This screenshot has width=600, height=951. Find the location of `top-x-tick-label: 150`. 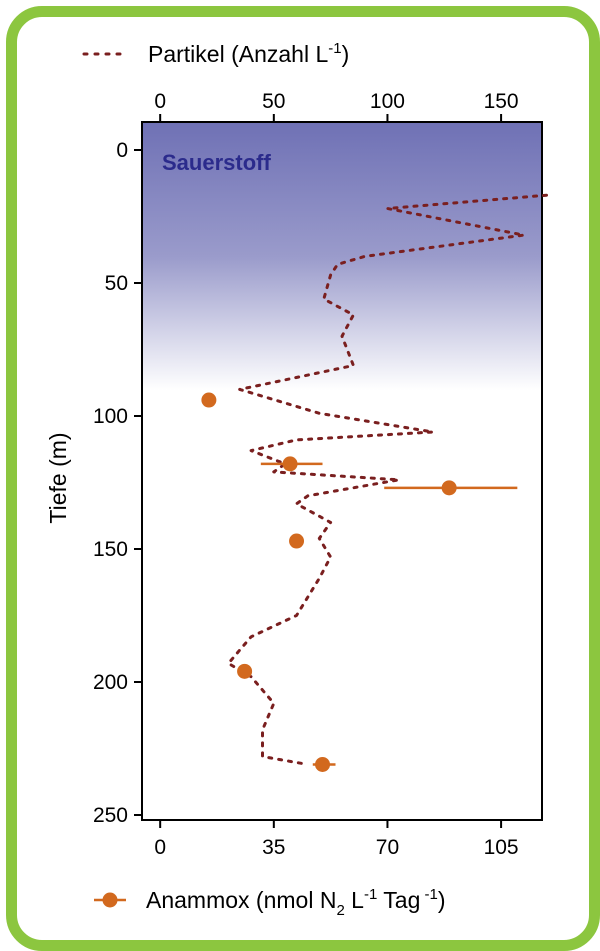

top-x-tick-label: 150 is located at coordinates (501, 101).